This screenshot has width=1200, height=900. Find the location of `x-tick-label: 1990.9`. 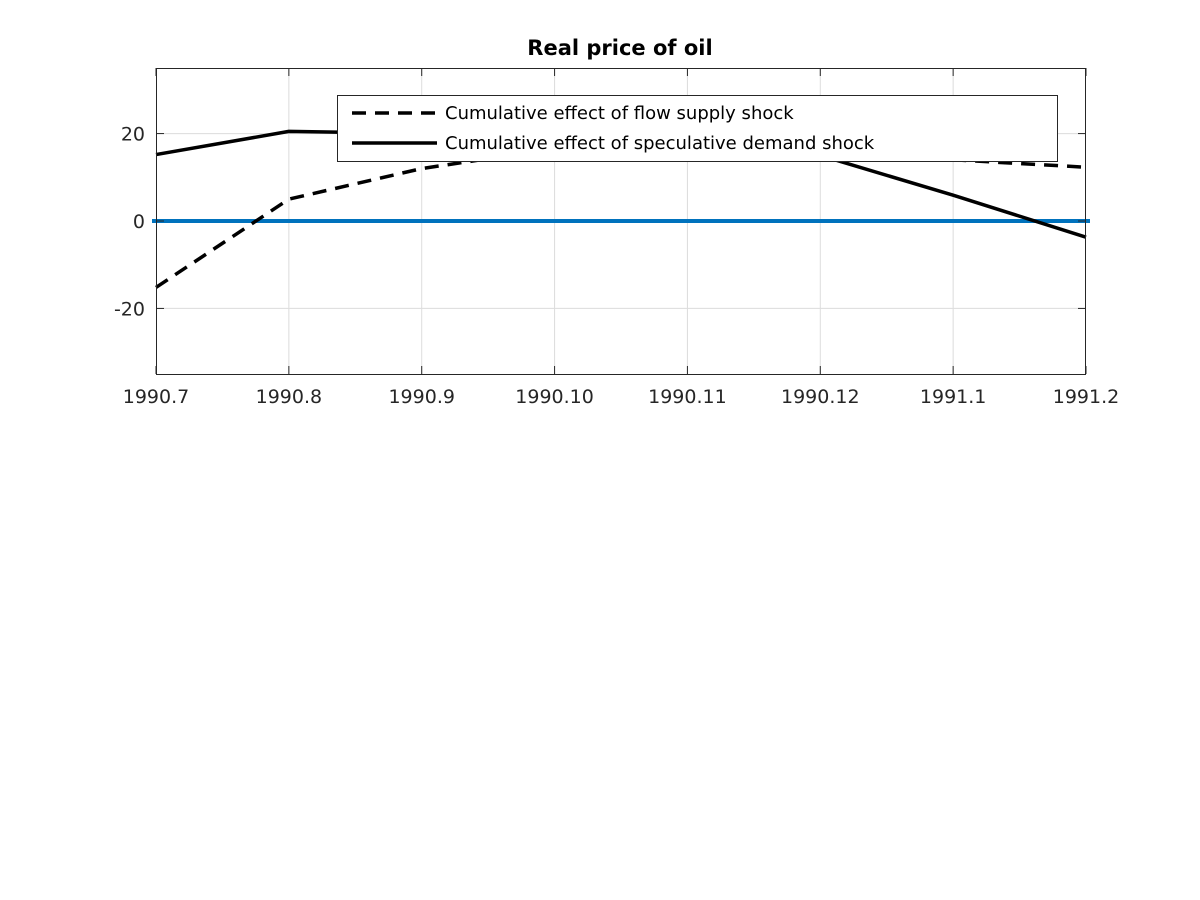

x-tick-label: 1990.9 is located at coordinates (421, 397).